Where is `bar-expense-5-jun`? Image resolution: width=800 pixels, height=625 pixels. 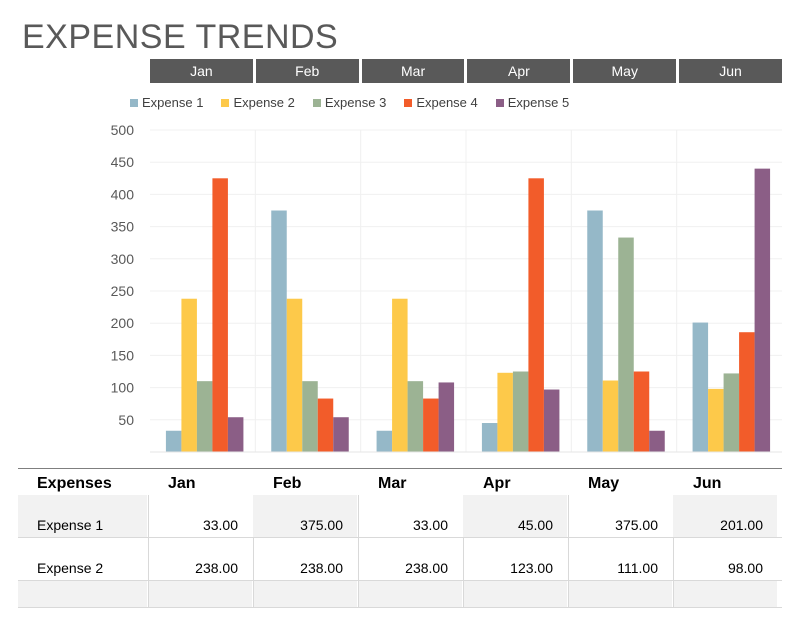 bar-expense-5-jun is located at coordinates (762, 310).